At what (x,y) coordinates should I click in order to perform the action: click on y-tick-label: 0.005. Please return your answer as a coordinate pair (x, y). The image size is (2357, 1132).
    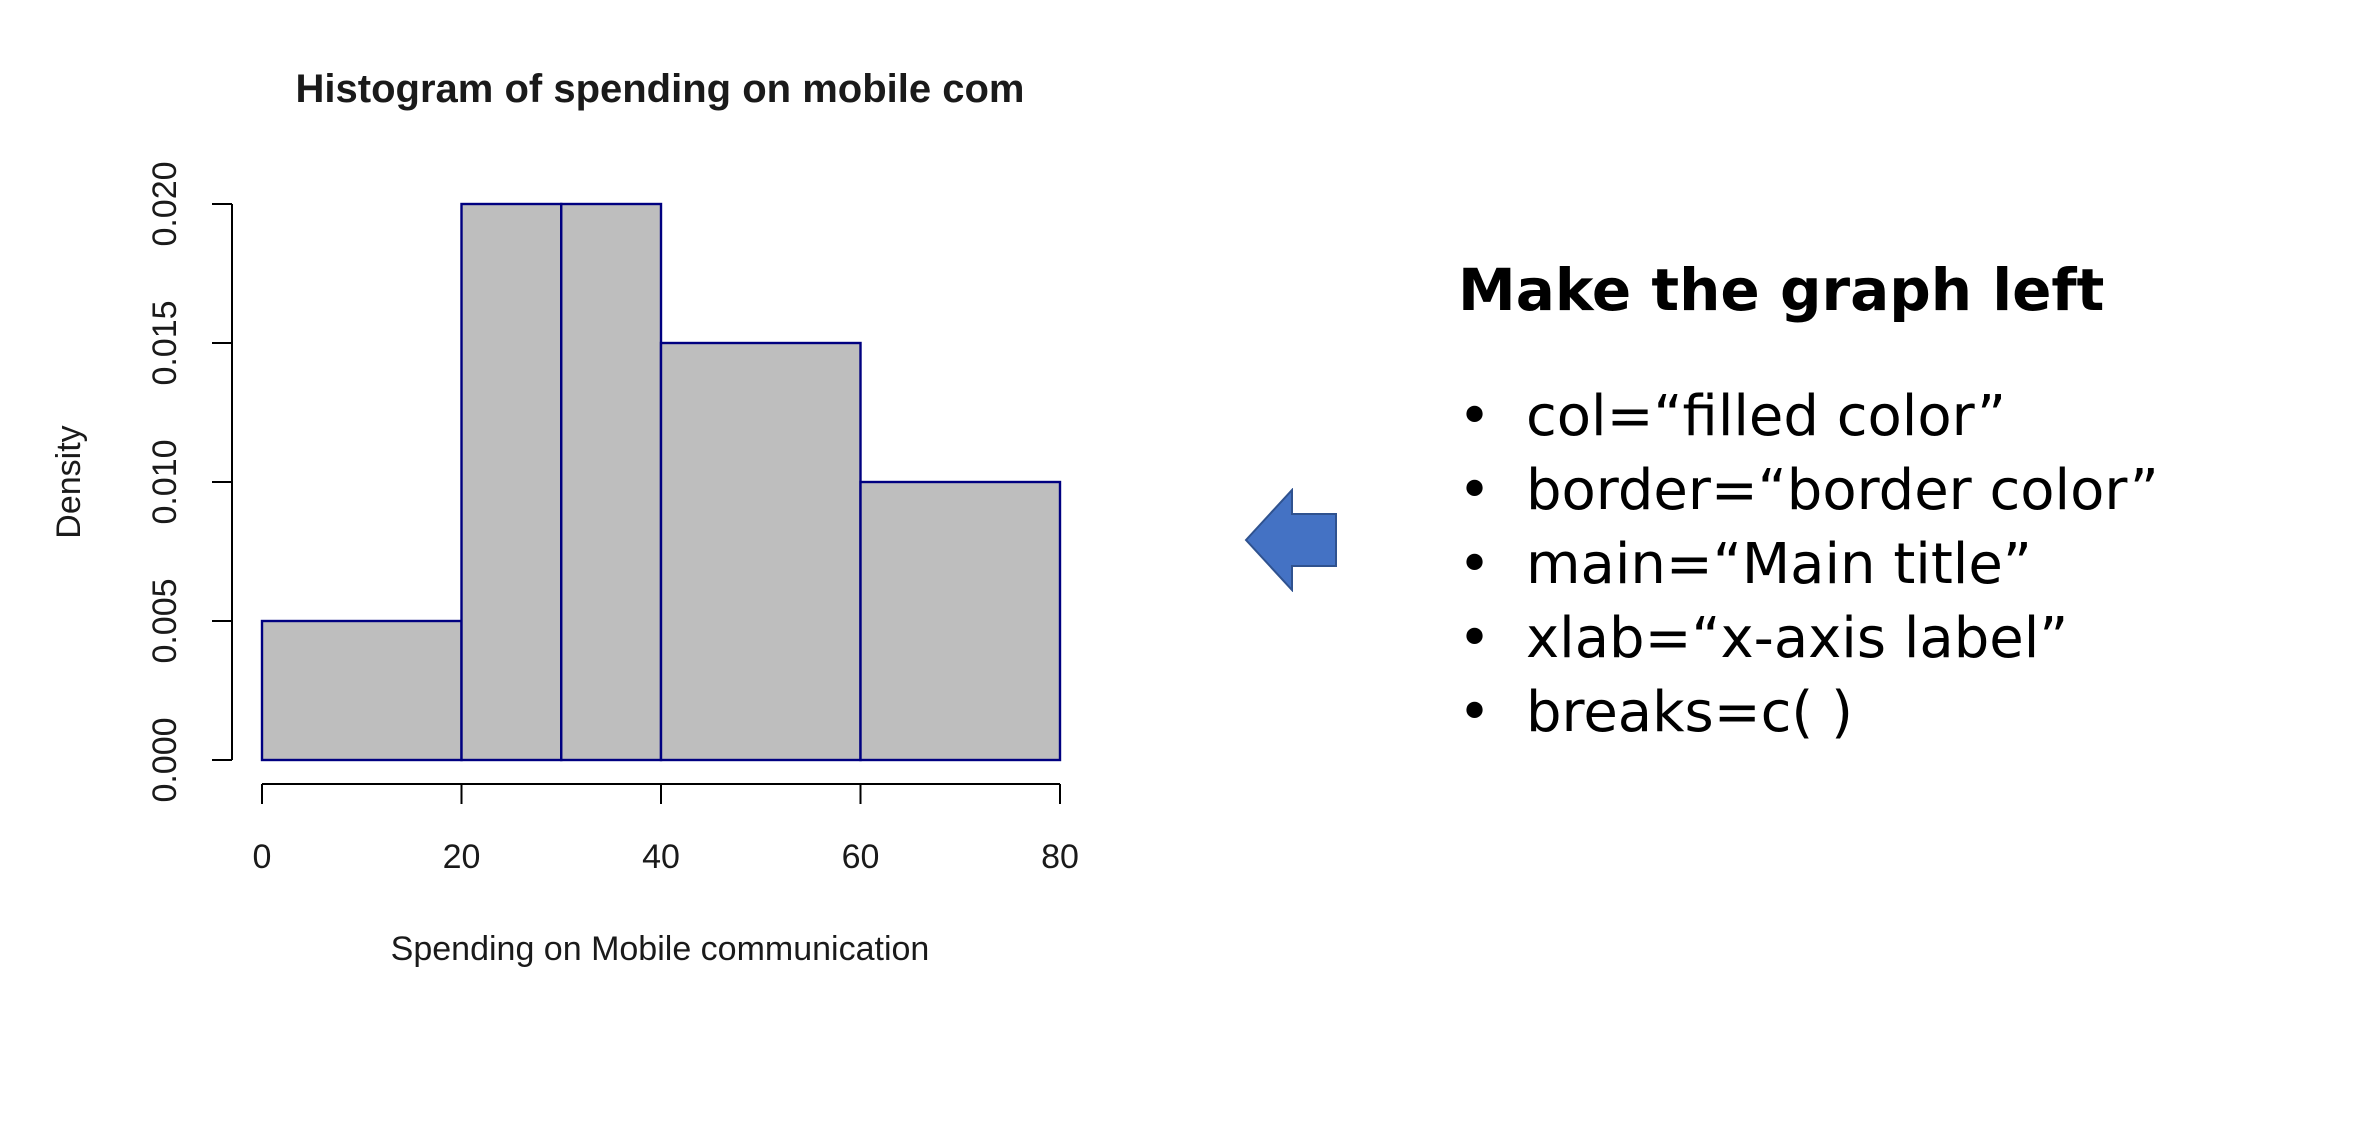
    Looking at the image, I should click on (165, 620).